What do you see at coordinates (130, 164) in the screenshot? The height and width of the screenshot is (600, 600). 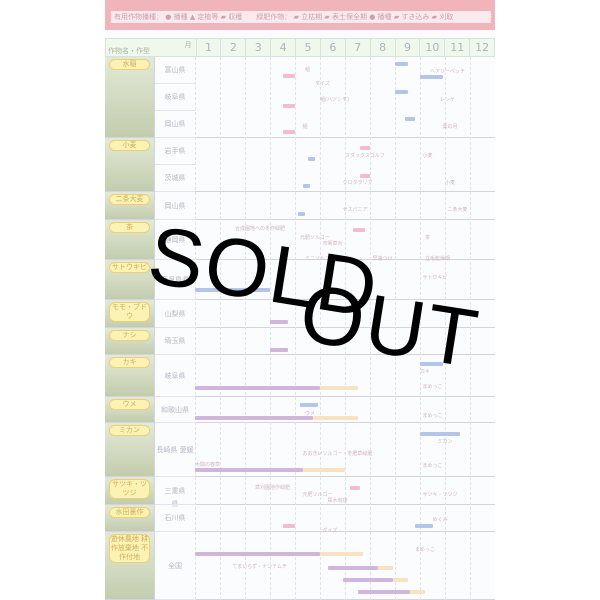 I see `crop-cell: 小麦` at bounding box center [130, 164].